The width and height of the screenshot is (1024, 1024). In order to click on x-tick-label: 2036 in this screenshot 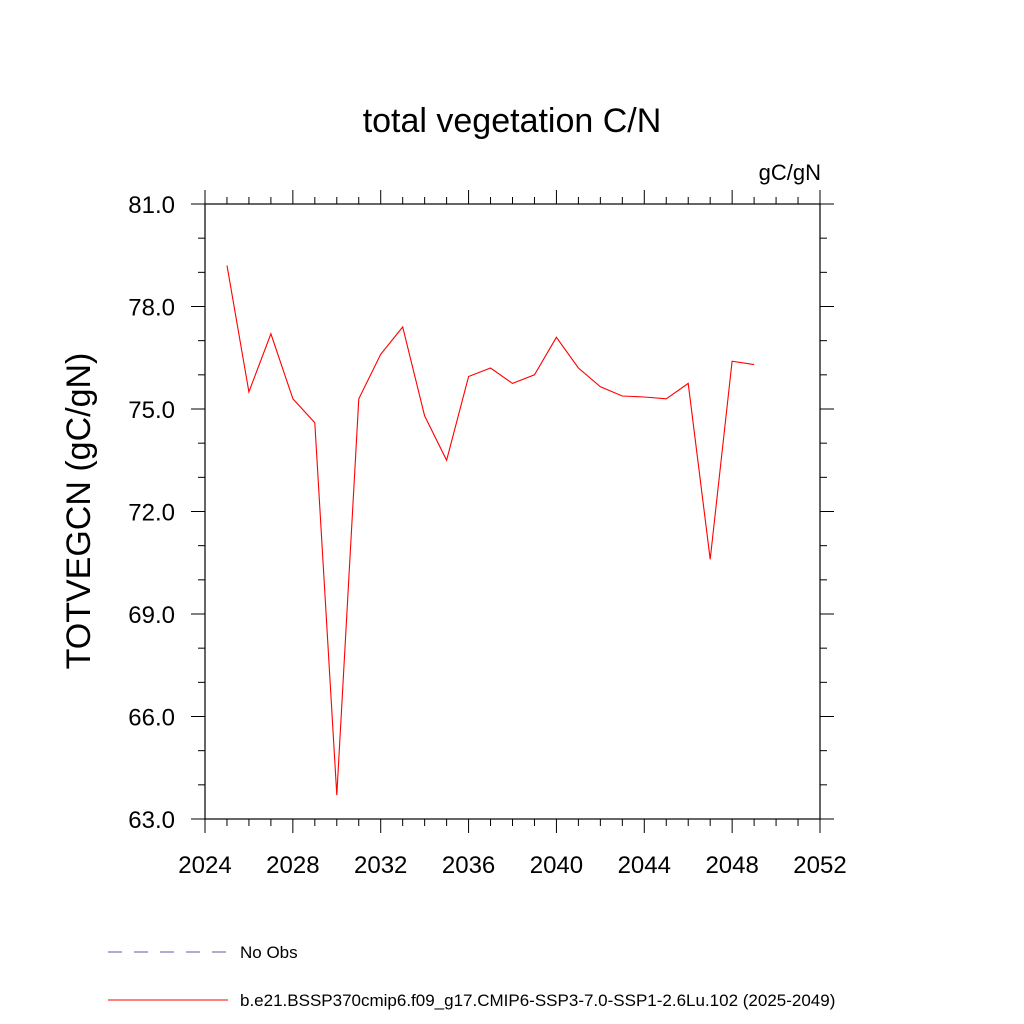, I will do `click(468, 865)`.